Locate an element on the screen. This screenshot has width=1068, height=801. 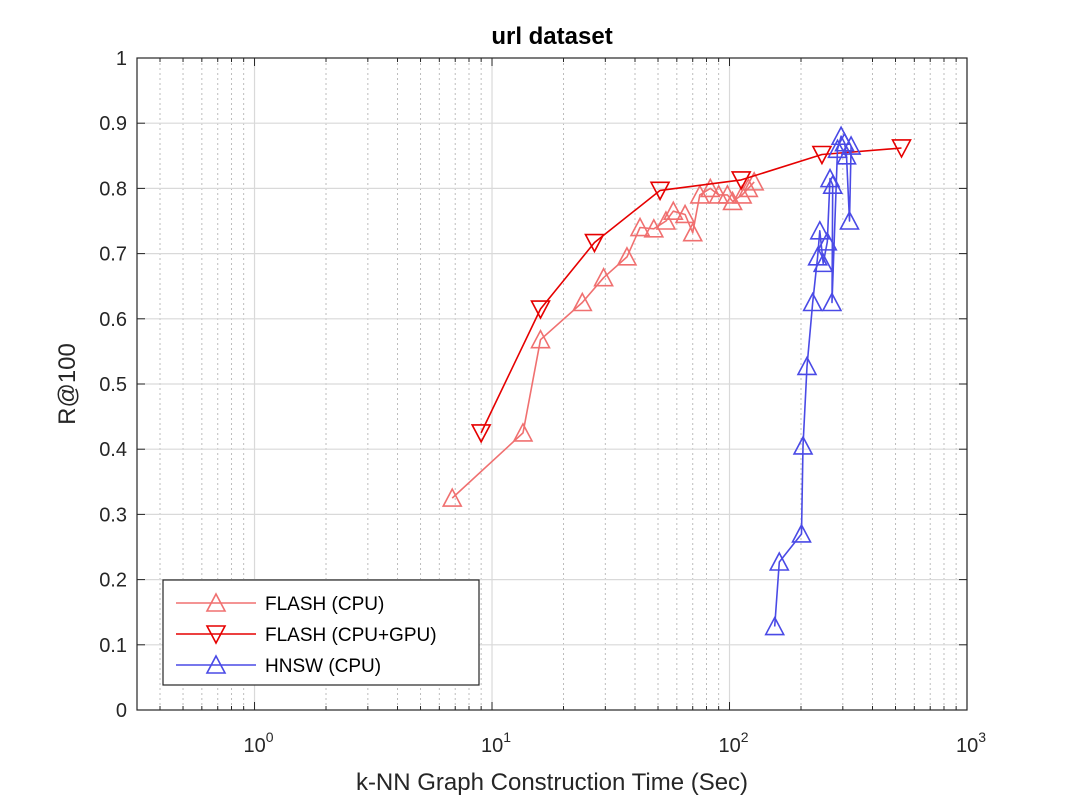
chart-title: url dataset is located at coordinates (551, 36).